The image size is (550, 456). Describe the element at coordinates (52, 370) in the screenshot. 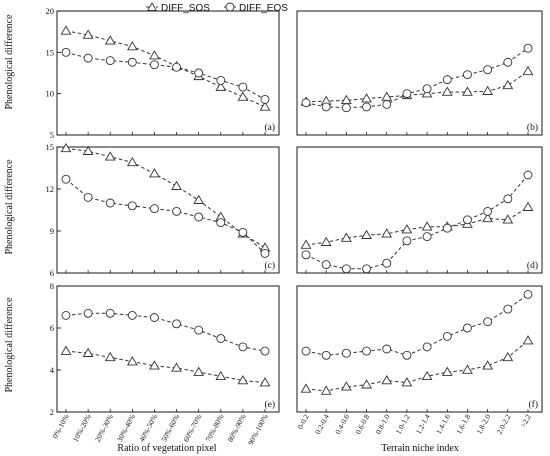

I see `y-tick-label: 4` at that location.